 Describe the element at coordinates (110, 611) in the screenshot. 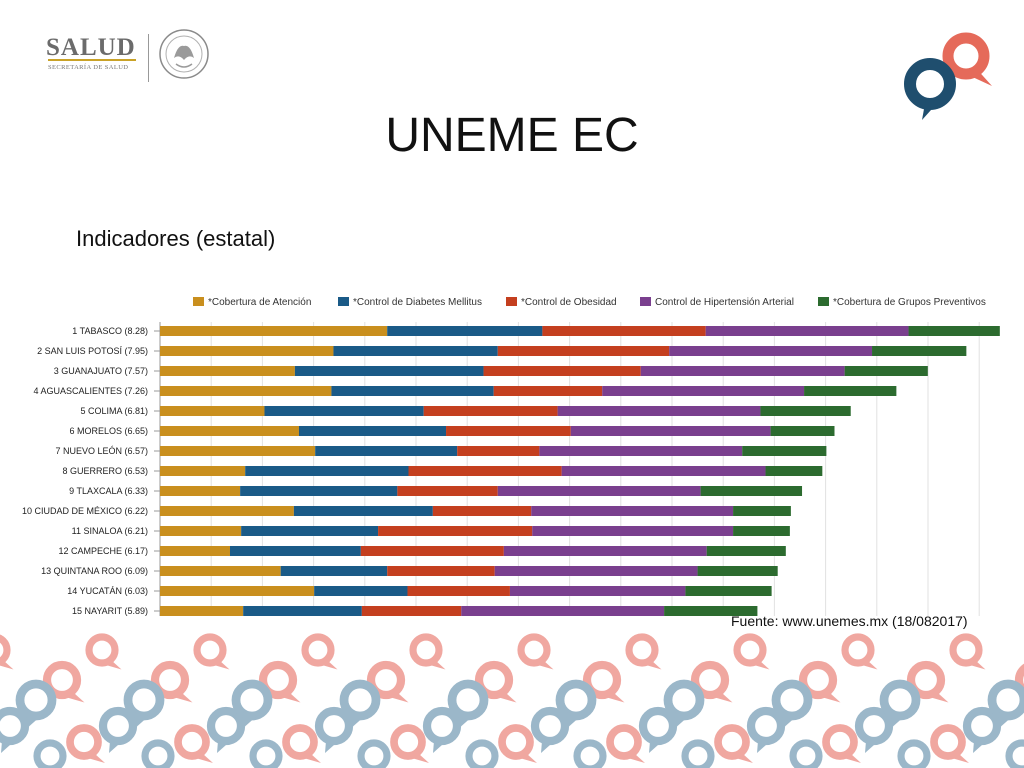

I see `category-label: 15 NAYARIT (5.89)` at that location.